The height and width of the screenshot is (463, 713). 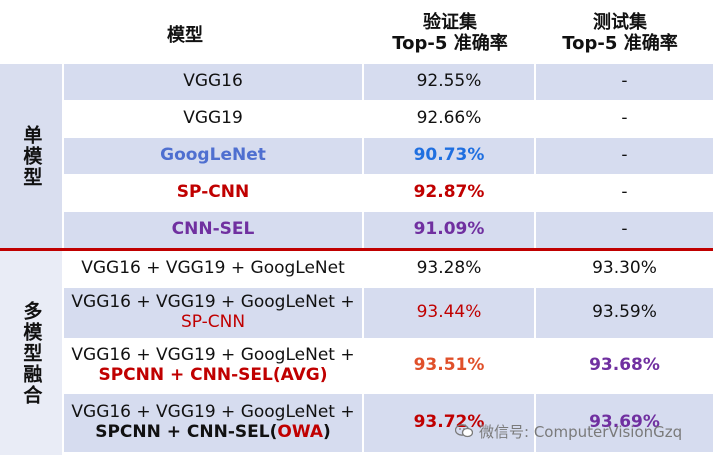 I want to click on model-combo-line2-a: SPCNN + CNN-SEL(, so click(x=186, y=432).